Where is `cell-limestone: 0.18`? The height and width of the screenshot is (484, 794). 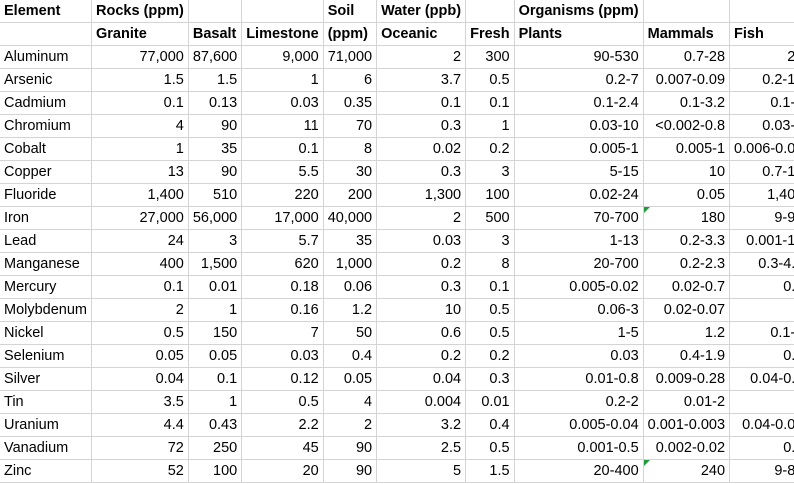 cell-limestone: 0.18 is located at coordinates (282, 287).